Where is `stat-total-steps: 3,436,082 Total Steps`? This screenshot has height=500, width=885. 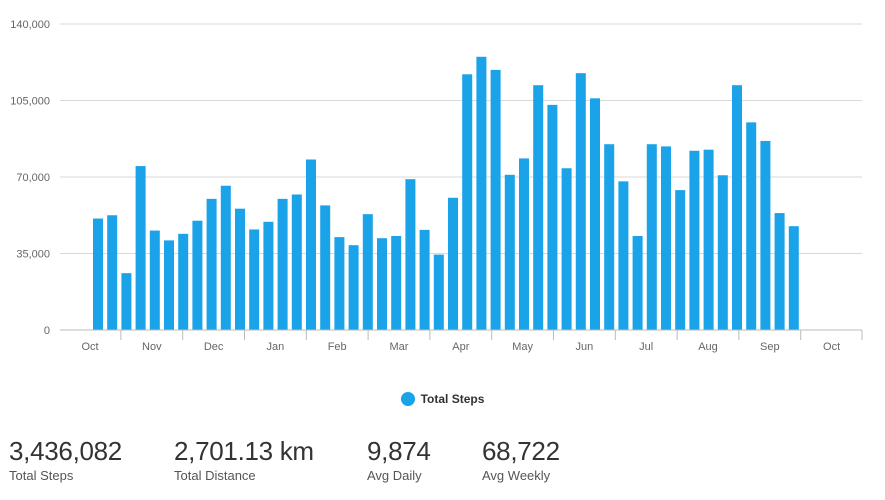 stat-total-steps: 3,436,082 Total Steps is located at coordinates (91, 460).